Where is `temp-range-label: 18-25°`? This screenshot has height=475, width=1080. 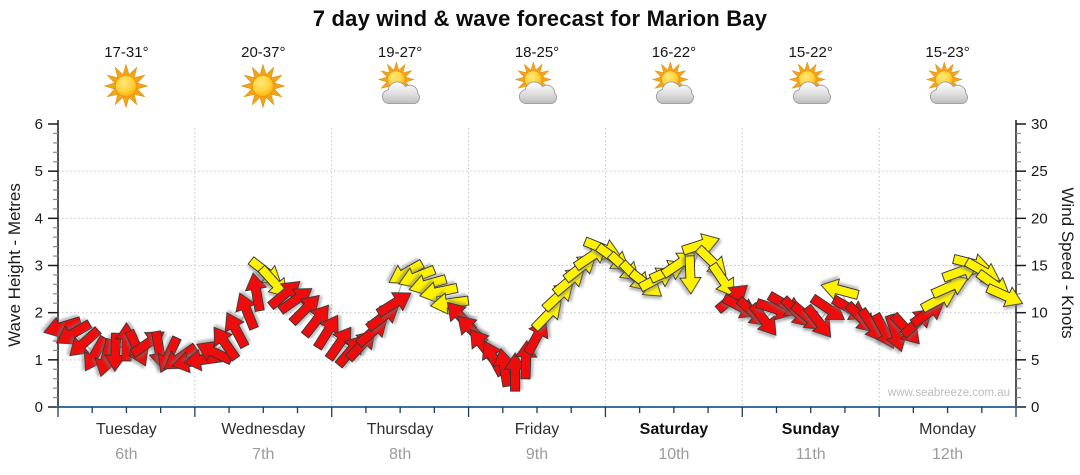
temp-range-label: 18-25° is located at coordinates (537, 52).